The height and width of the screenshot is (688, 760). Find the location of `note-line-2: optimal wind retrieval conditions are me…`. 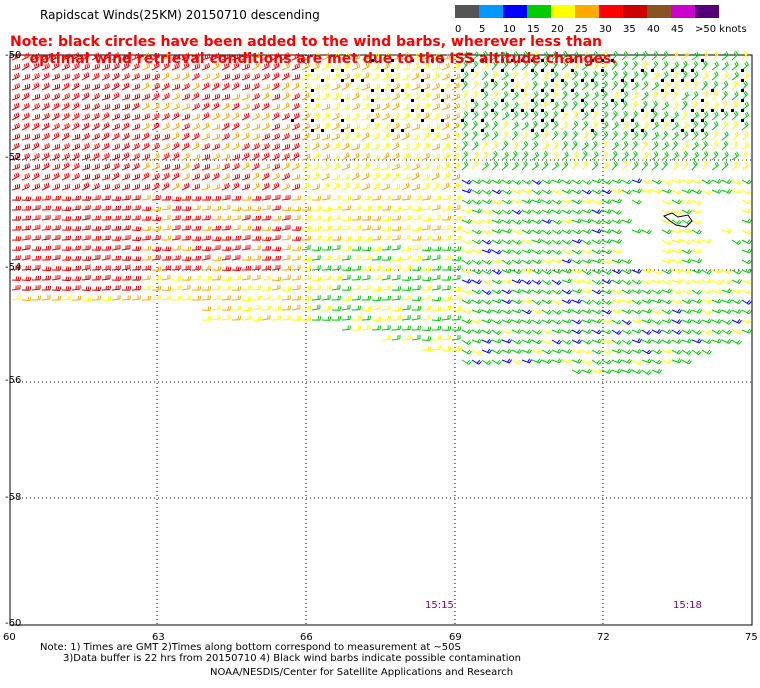

note-line-2: optimal wind retrieval conditions are me… is located at coordinates (313, 59).